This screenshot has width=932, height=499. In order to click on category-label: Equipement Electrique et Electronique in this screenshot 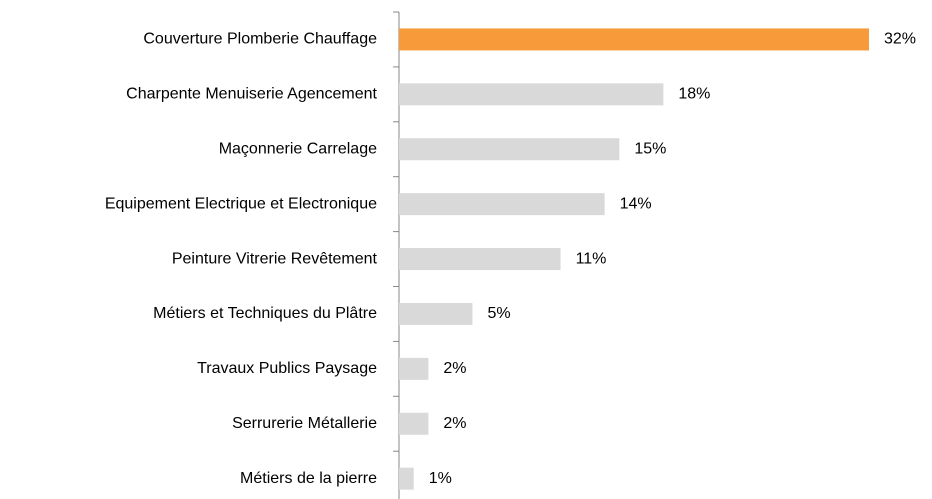, I will do `click(241, 203)`.